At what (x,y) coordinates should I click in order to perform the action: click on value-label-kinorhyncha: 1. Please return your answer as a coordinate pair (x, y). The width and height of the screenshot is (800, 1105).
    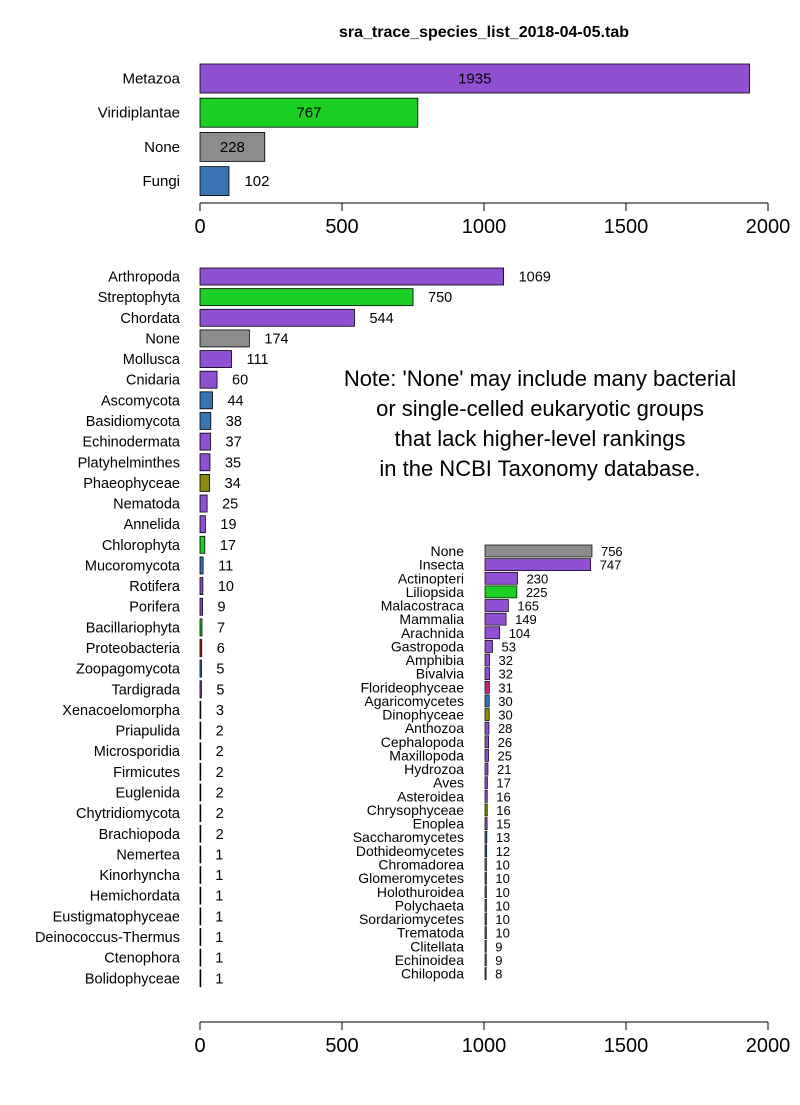
    Looking at the image, I should click on (219, 876).